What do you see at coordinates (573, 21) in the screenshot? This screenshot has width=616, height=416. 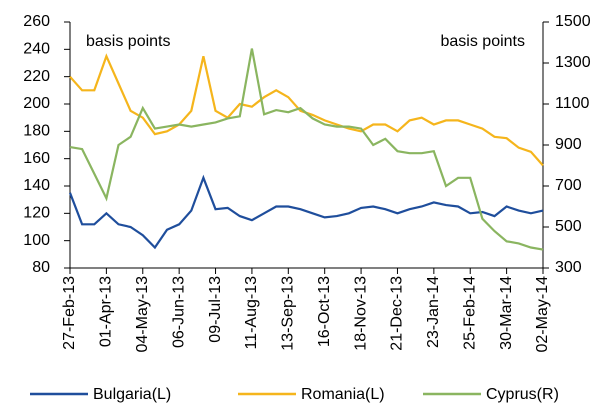 I see `y2-tick-label: 1500` at bounding box center [573, 21].